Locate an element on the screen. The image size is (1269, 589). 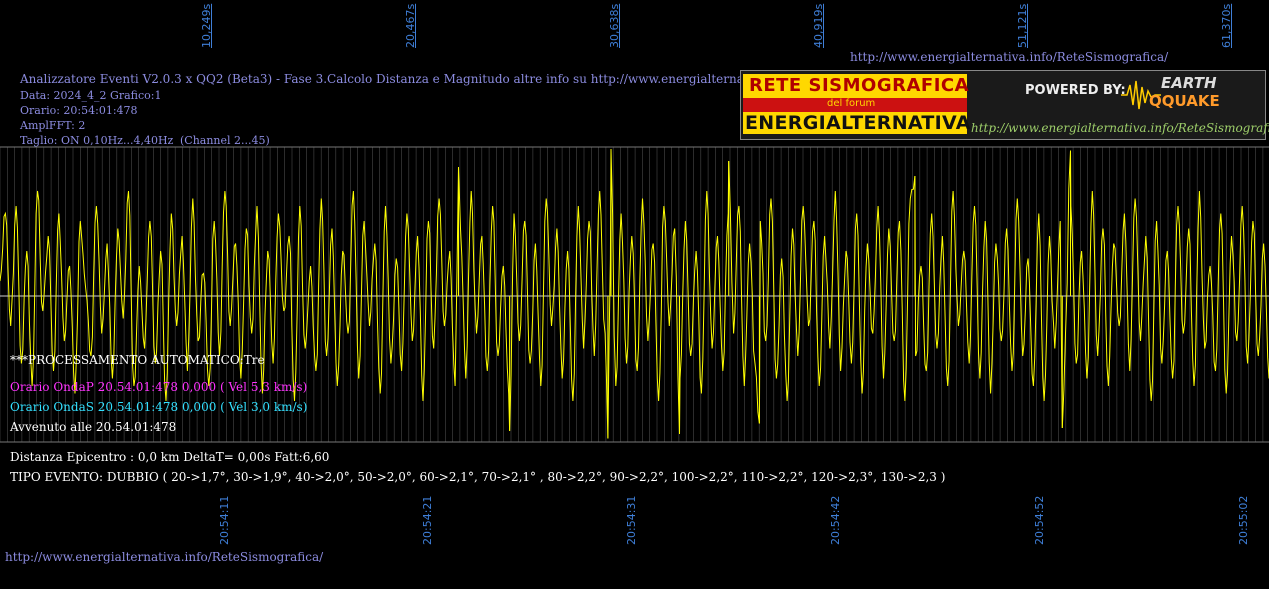
info-orario: Orario: 20:54:01:478 is located at coordinates (79, 110).